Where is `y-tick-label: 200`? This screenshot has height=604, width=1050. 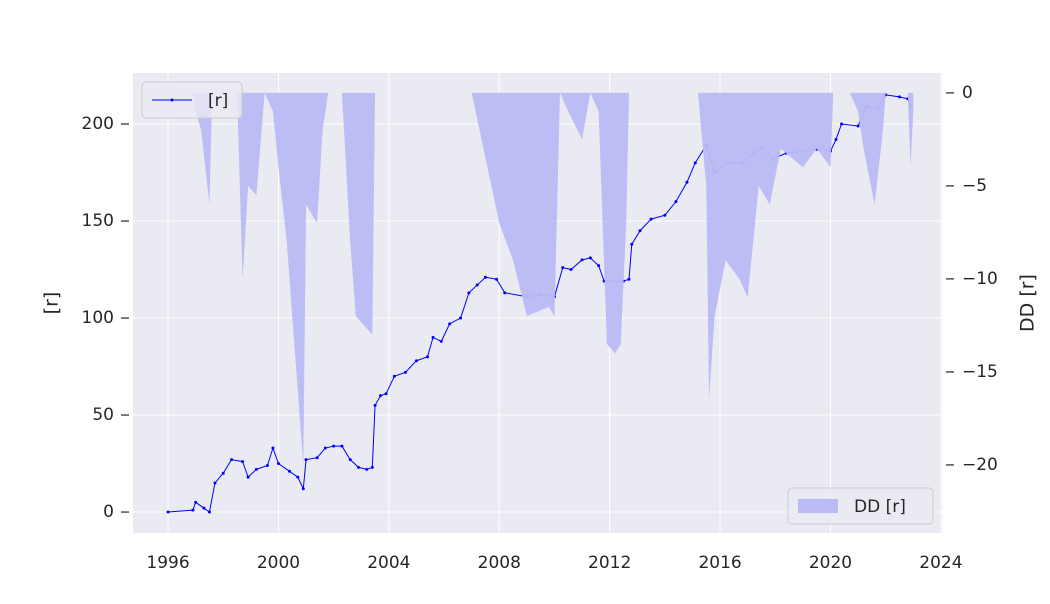
y-tick-label: 200 is located at coordinates (98, 124).